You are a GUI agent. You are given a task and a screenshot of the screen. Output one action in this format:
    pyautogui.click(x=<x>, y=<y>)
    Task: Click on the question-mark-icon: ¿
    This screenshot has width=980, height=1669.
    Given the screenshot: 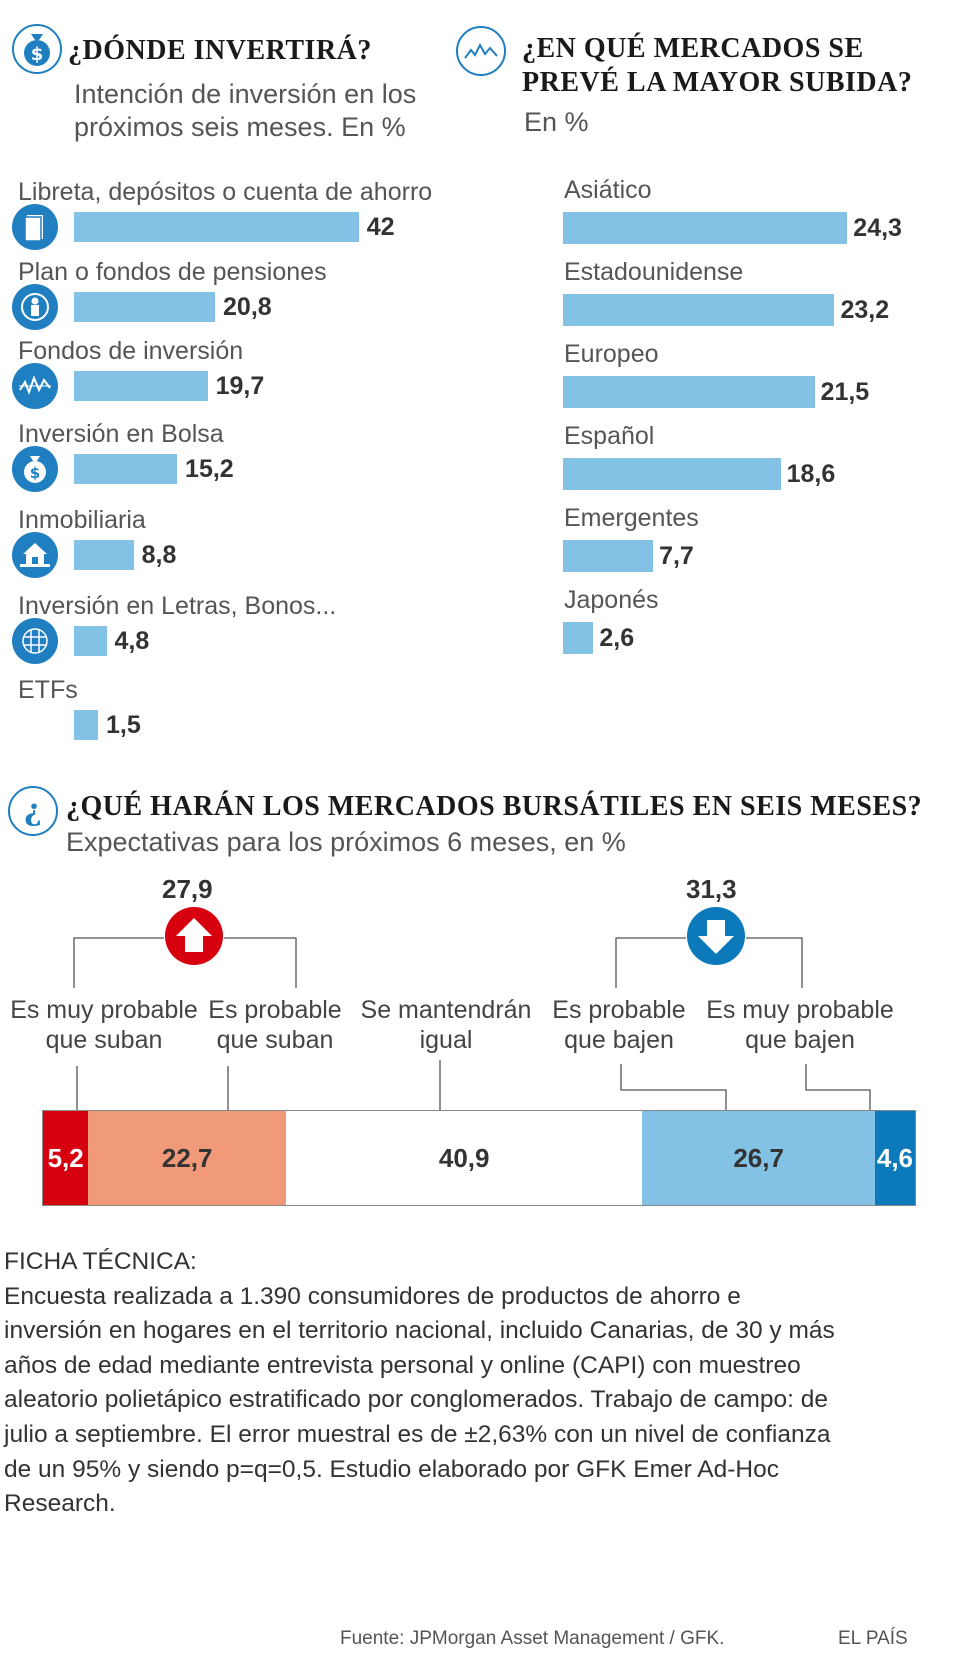 What is the action you would take?
    pyautogui.click(x=33, y=811)
    